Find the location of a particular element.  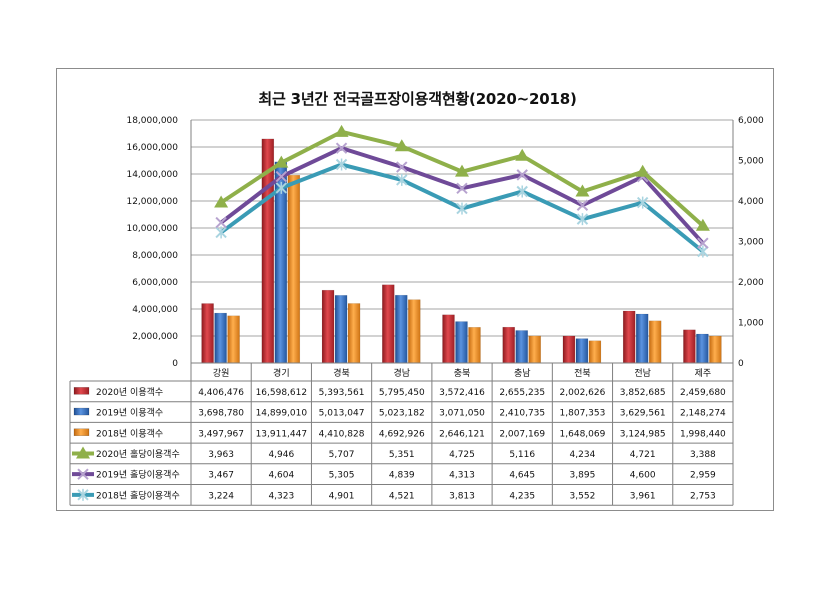

table-cell: 5,116 is located at coordinates (522, 455).